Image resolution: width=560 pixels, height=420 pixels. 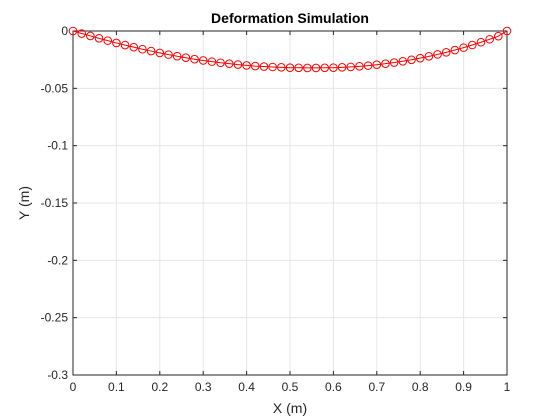 What do you see at coordinates (246, 387) in the screenshot?
I see `x-tick-label: 0.4` at bounding box center [246, 387].